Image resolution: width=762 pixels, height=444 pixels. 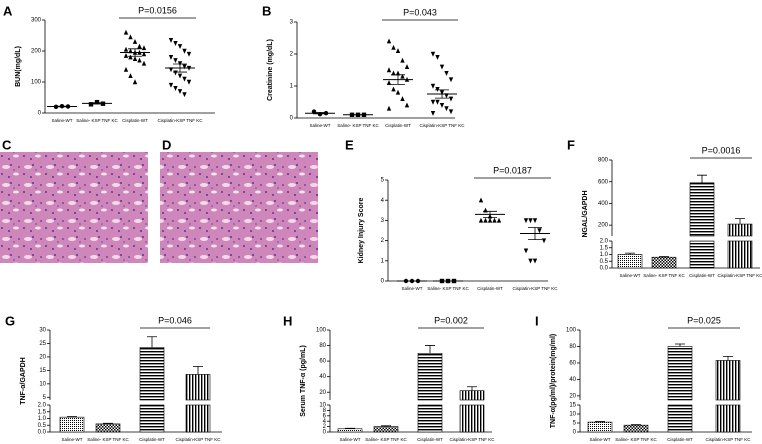 What do you see at coordinates (292, 23) in the screenshot?
I see `y-tick-label: 3` at bounding box center [292, 23].